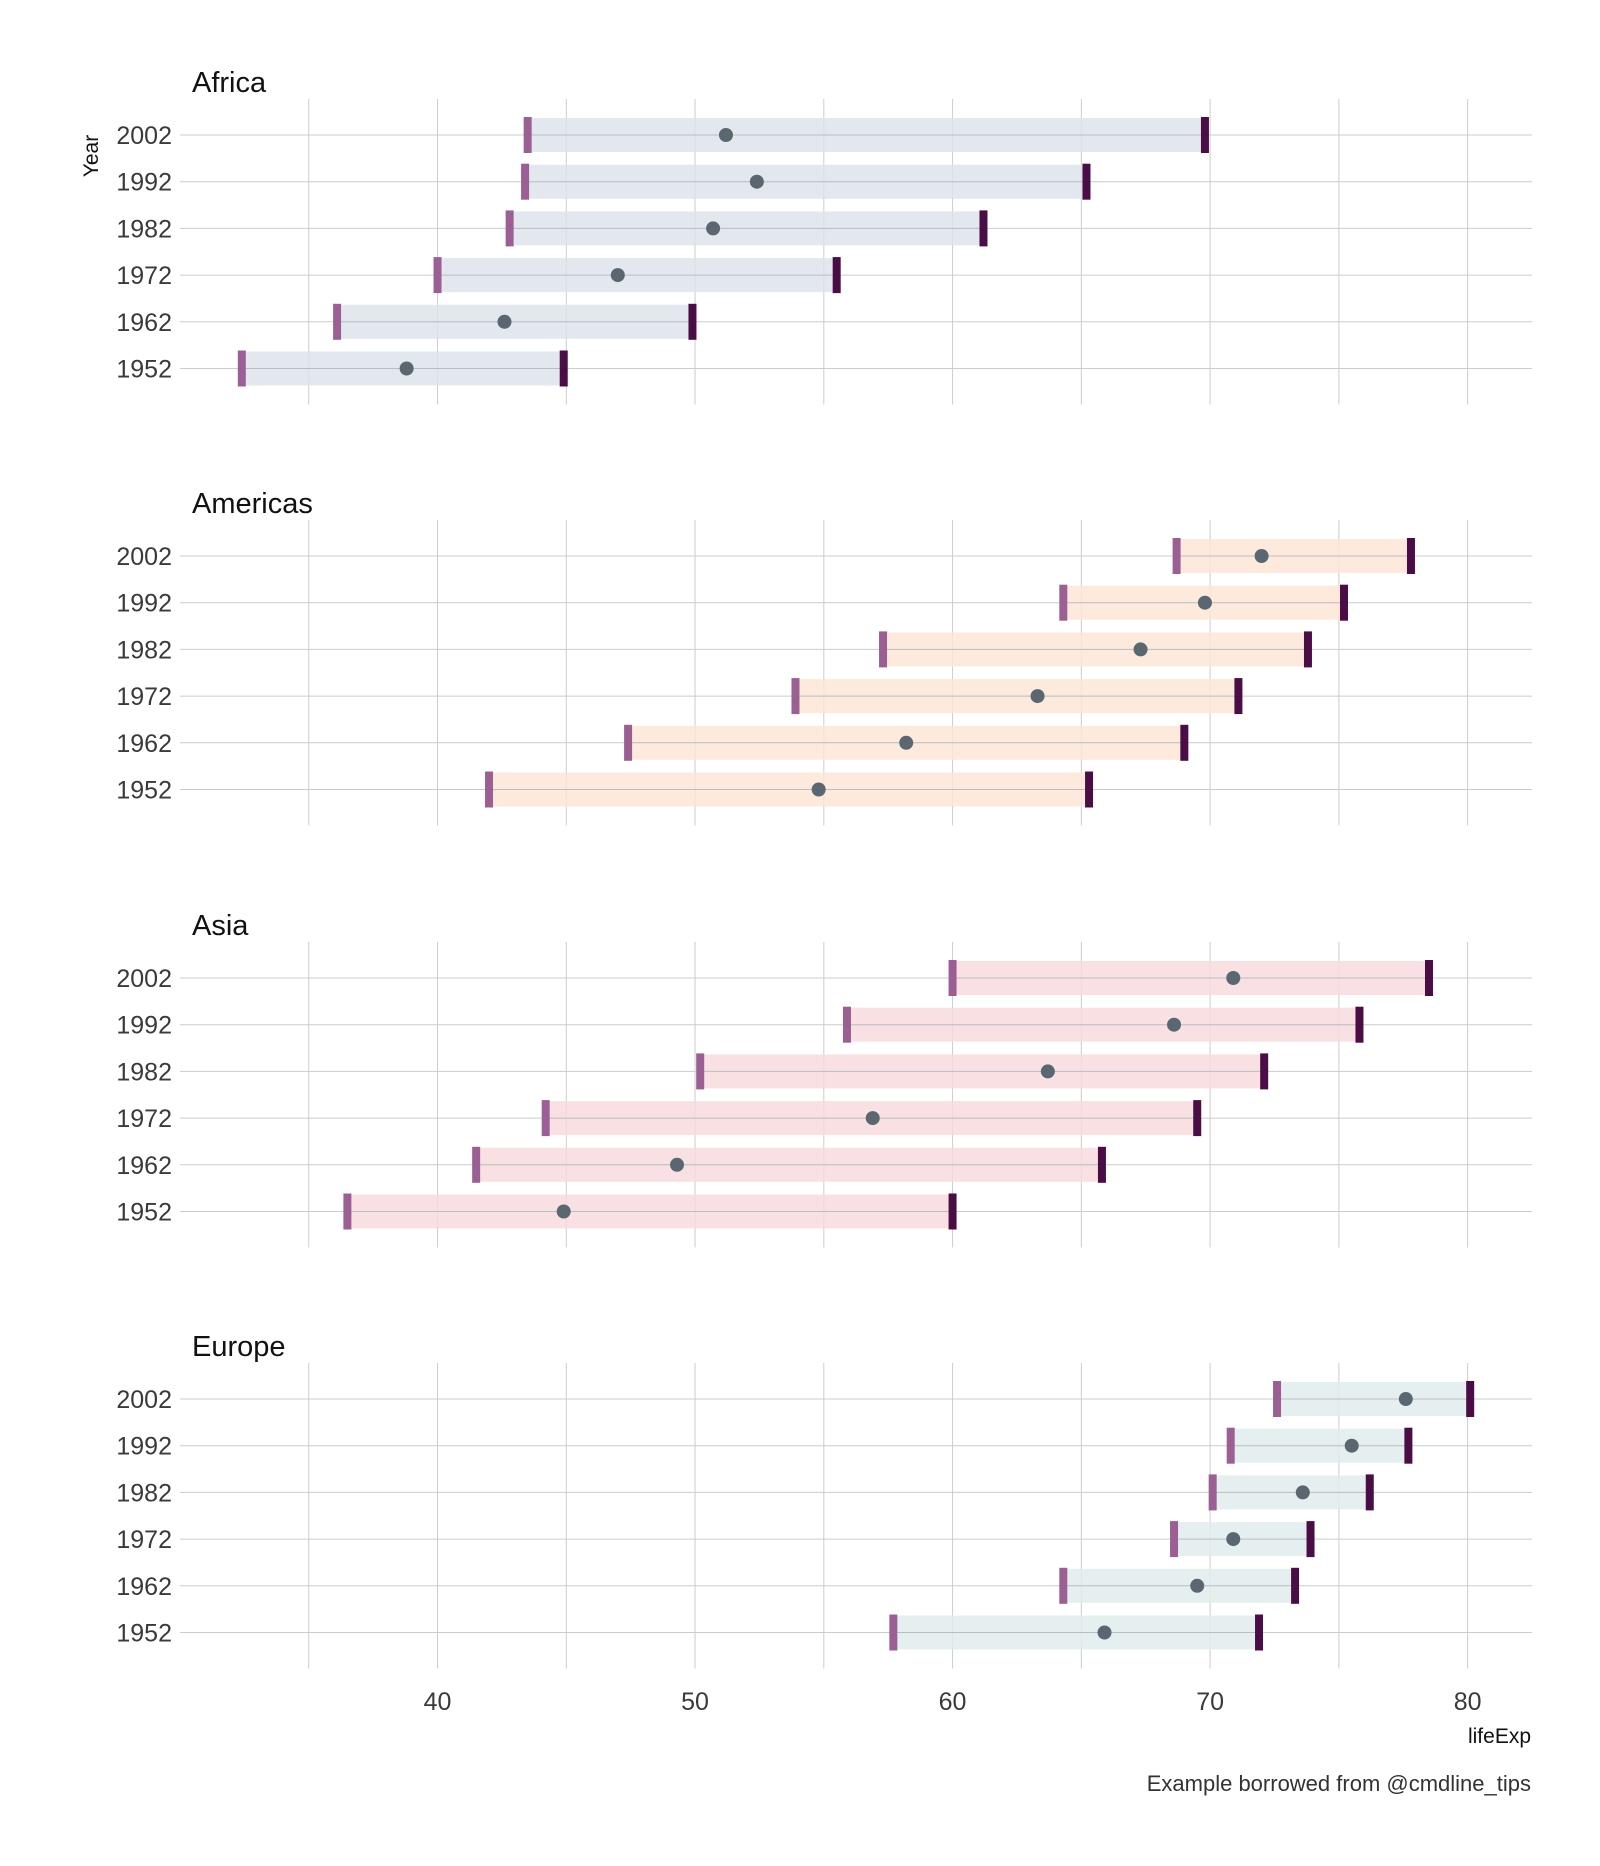 This screenshot has width=1600, height=1866. I want to click on panel-title: Africa, so click(229, 83).